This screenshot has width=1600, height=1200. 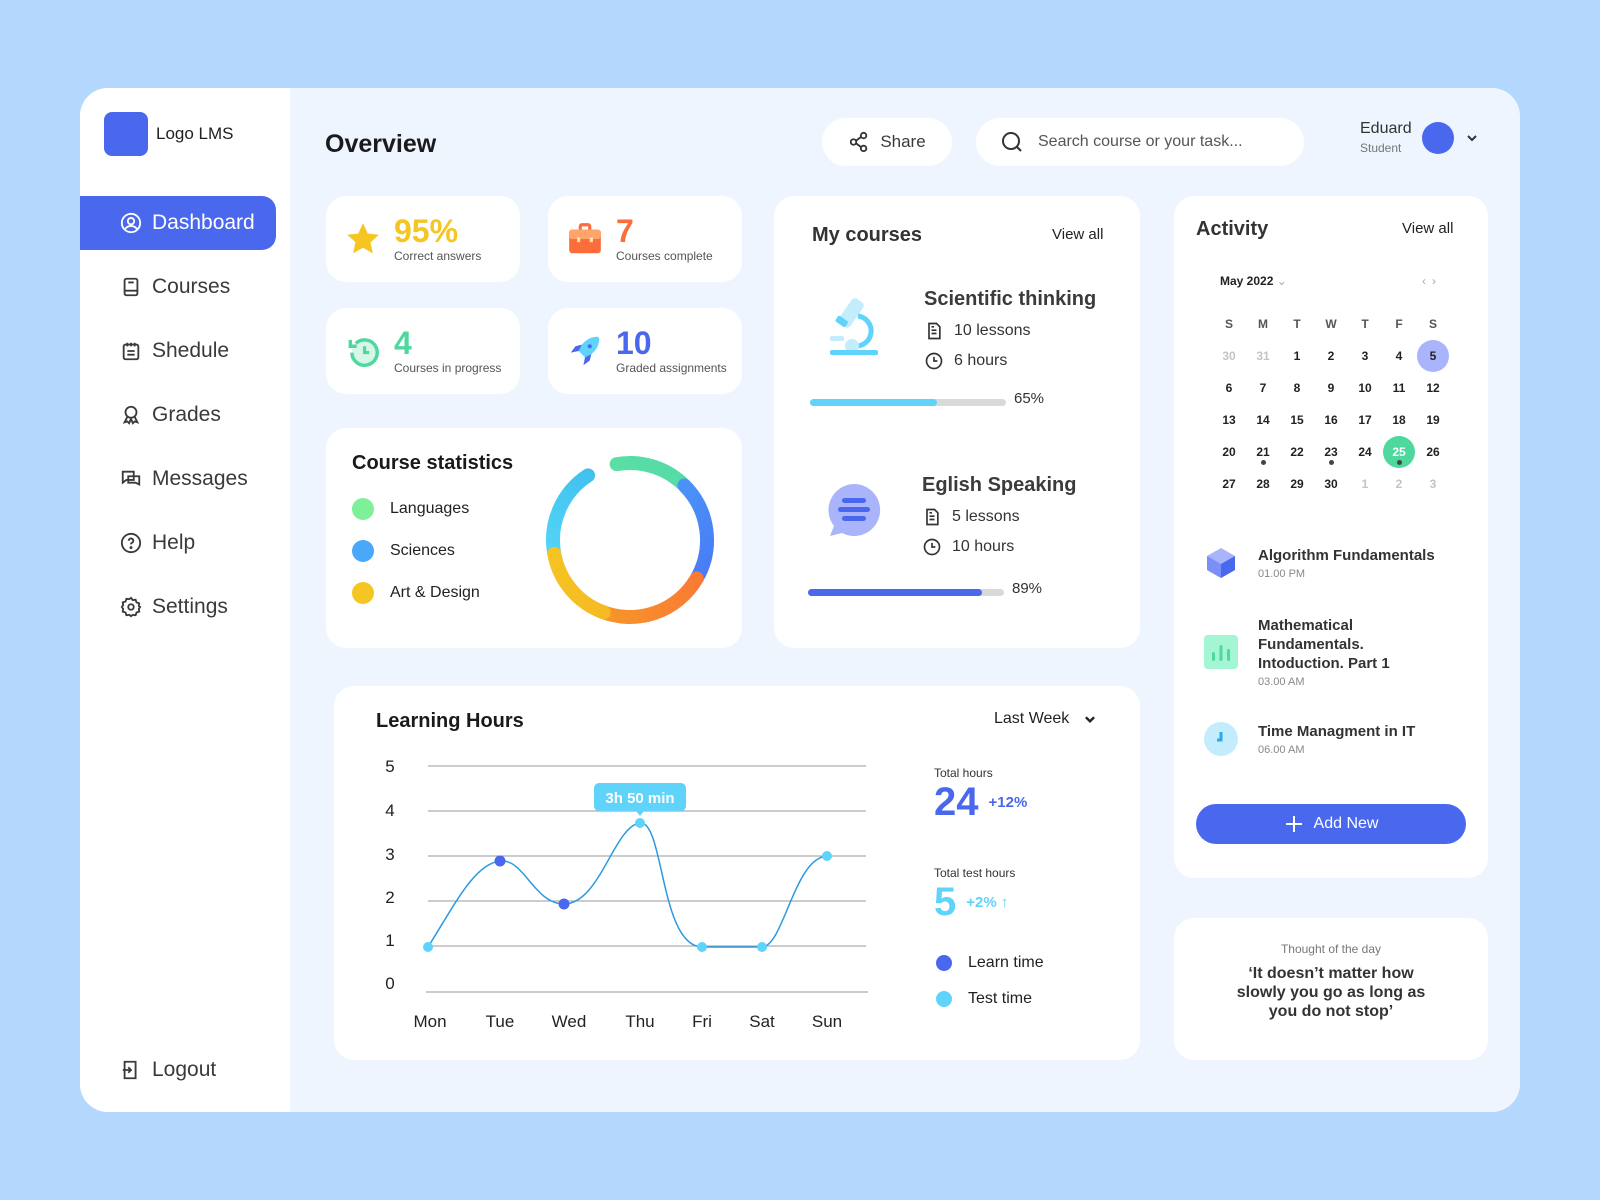 What do you see at coordinates (1399, 420) in the screenshot?
I see `calendar-day: 18` at bounding box center [1399, 420].